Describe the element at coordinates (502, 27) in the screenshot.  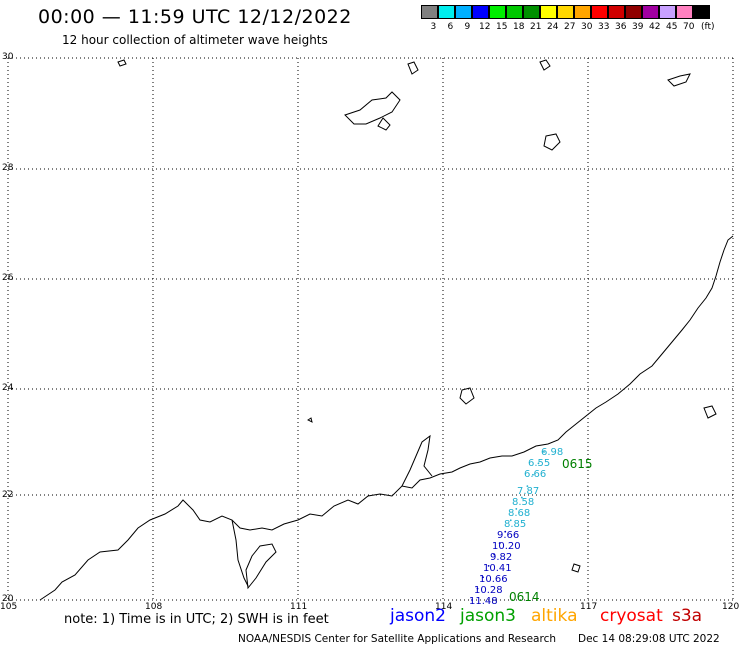
I see `legend-label: 15` at that location.